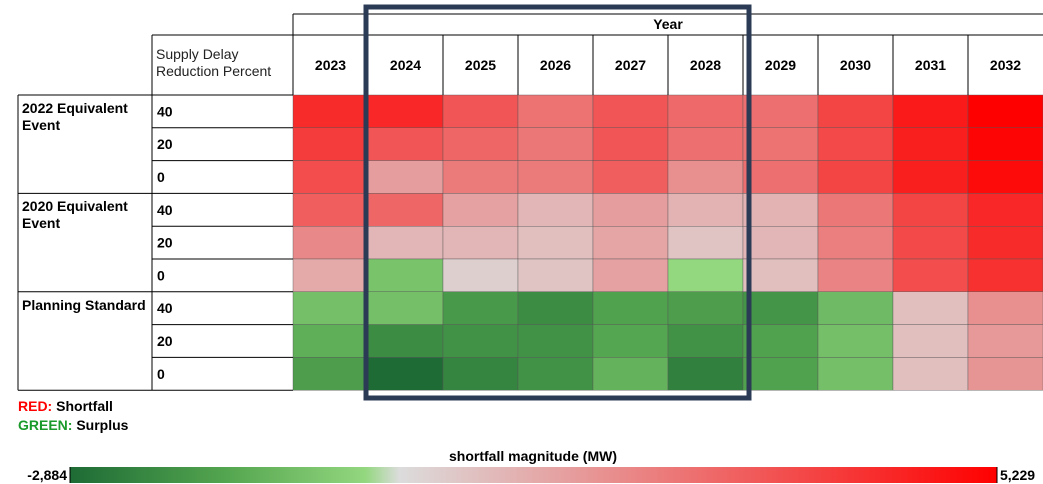 The height and width of the screenshot is (484, 1043). What do you see at coordinates (555, 65) in the screenshot?
I see `column-label: 2026` at bounding box center [555, 65].